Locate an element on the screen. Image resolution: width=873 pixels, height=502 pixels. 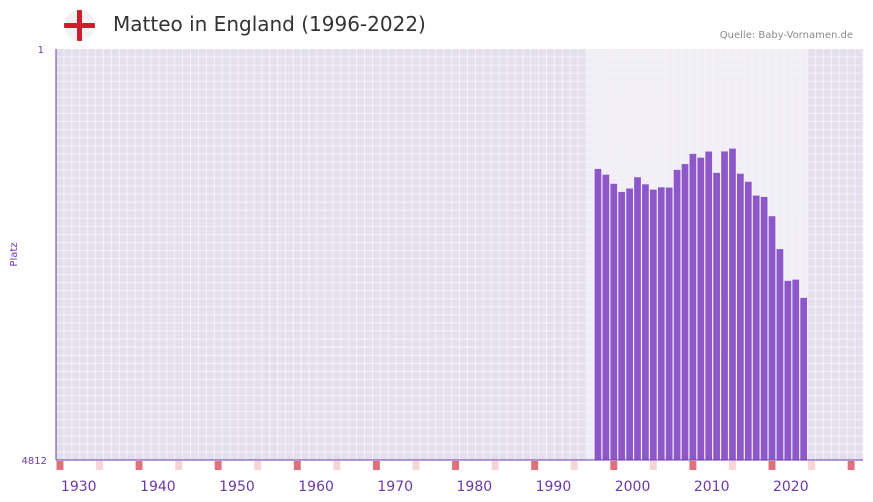
year-marker-2018 is located at coordinates (772, 465).